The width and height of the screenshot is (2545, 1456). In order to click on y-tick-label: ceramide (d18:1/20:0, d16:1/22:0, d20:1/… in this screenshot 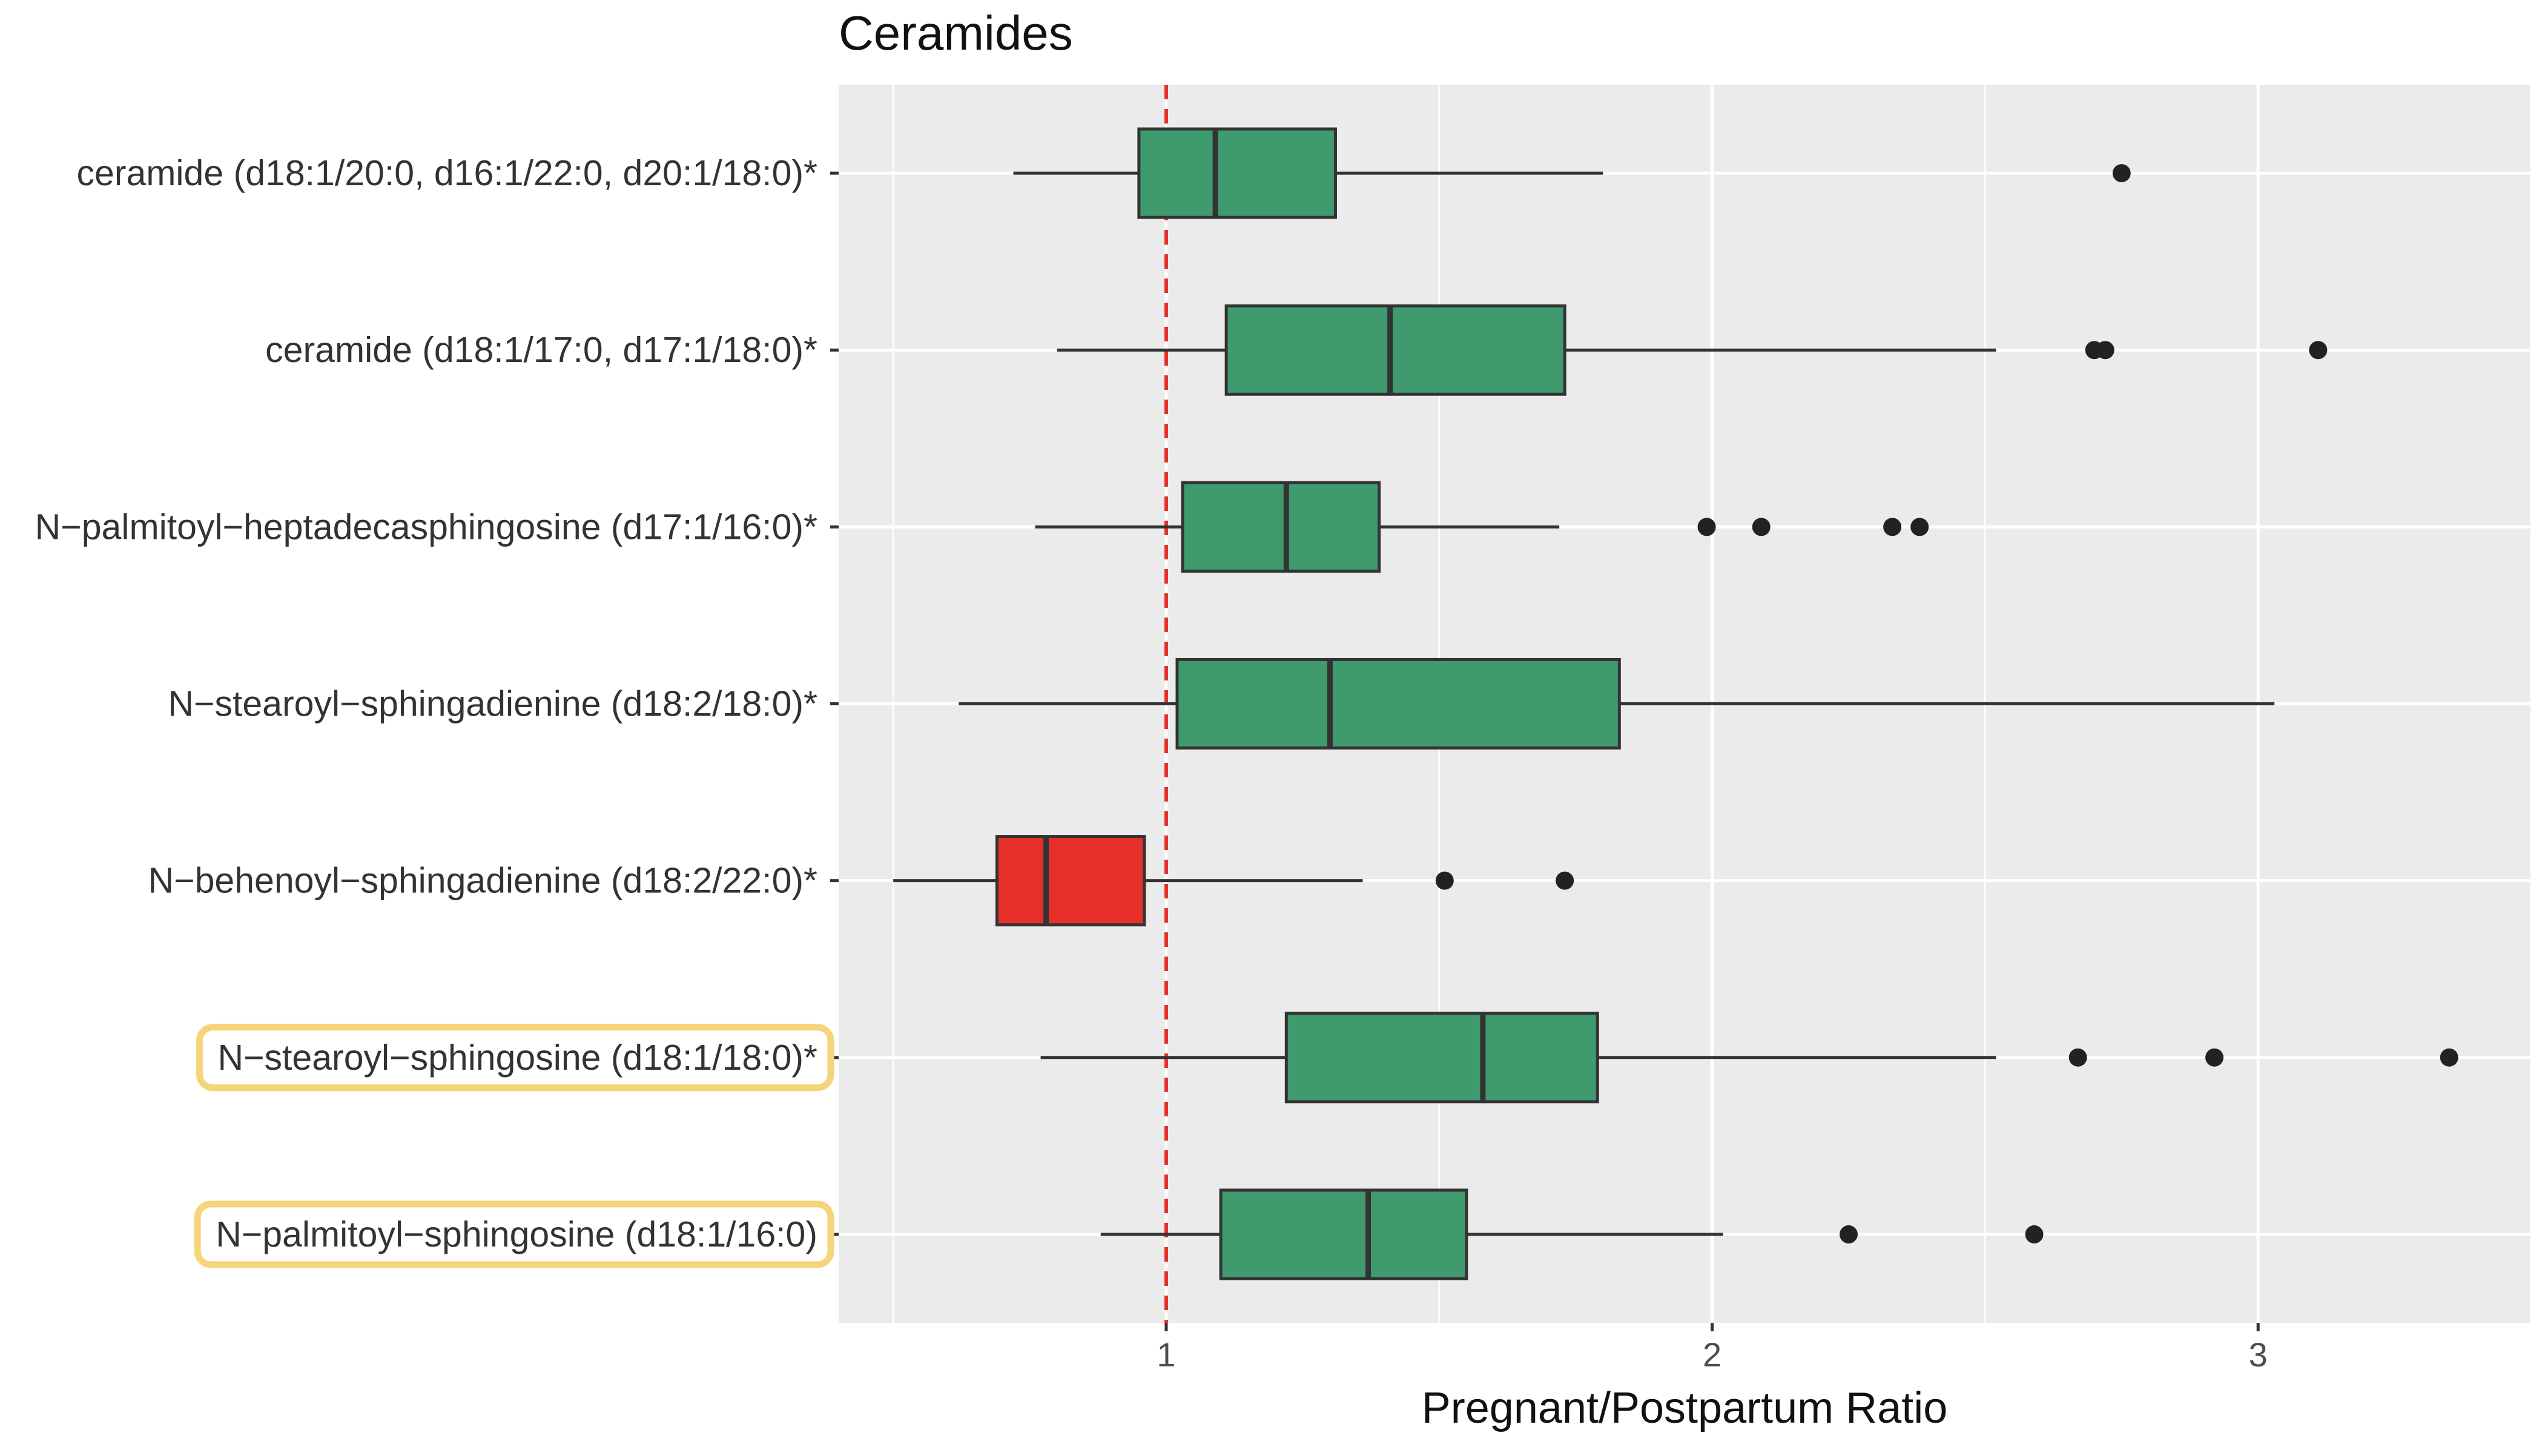, I will do `click(447, 173)`.